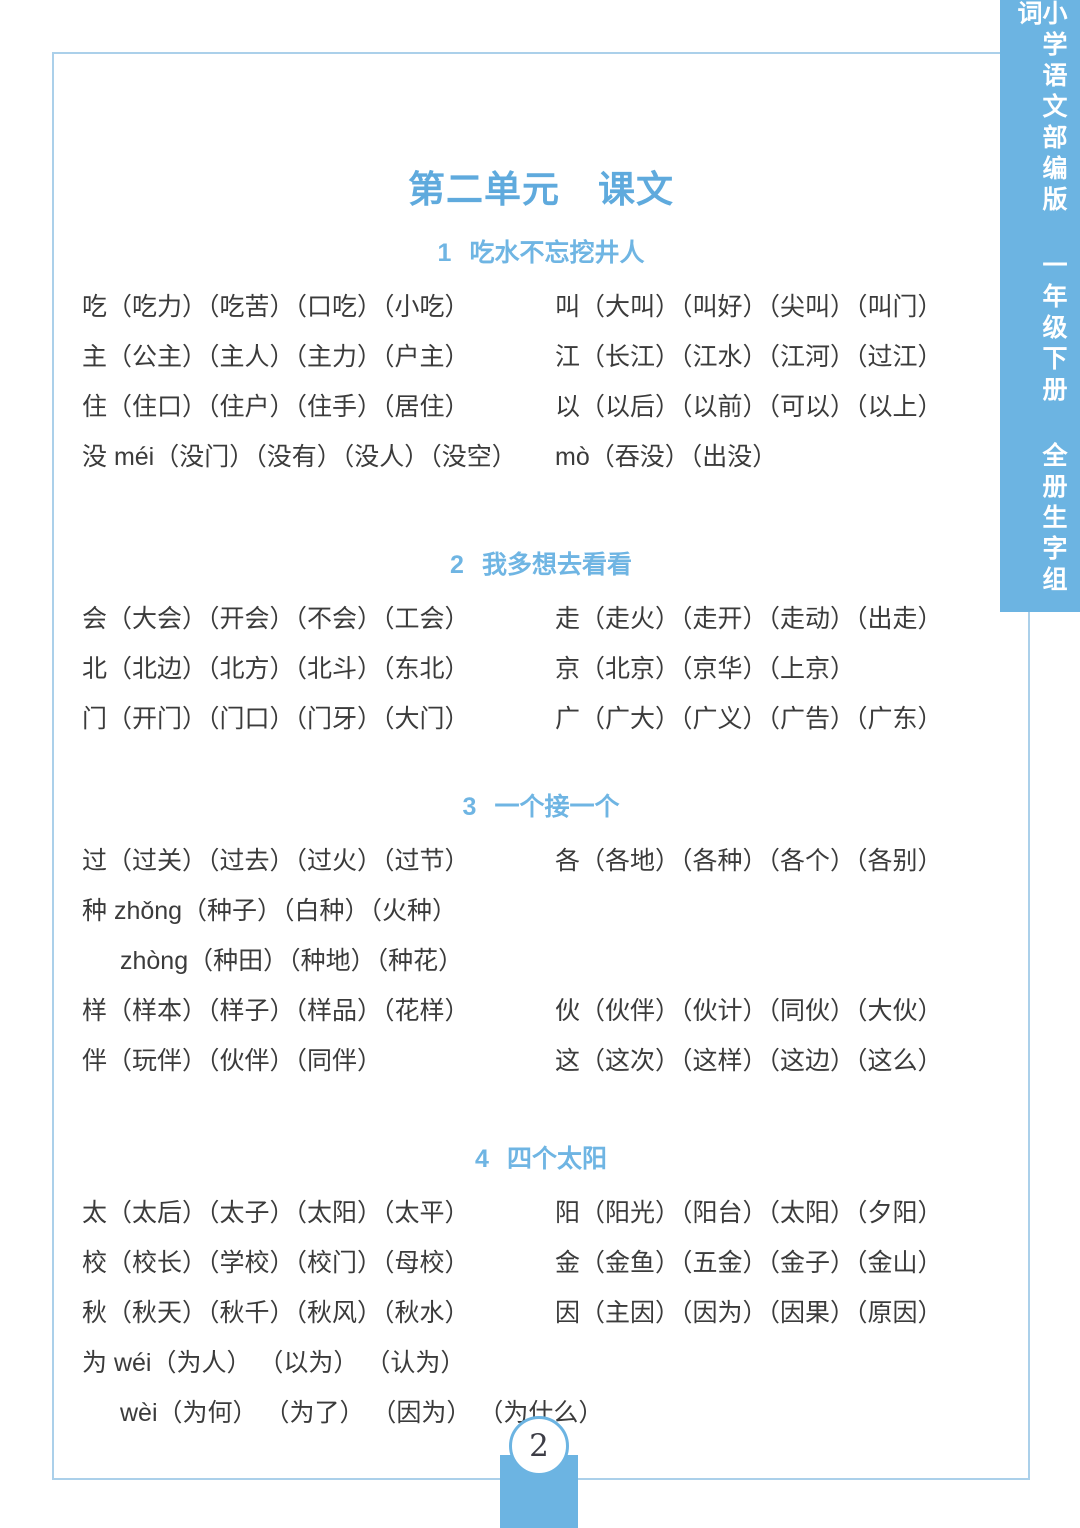  I want to click on word-row-left: 太（太后）（太子）（太阳）（太平）, so click(276, 1213).